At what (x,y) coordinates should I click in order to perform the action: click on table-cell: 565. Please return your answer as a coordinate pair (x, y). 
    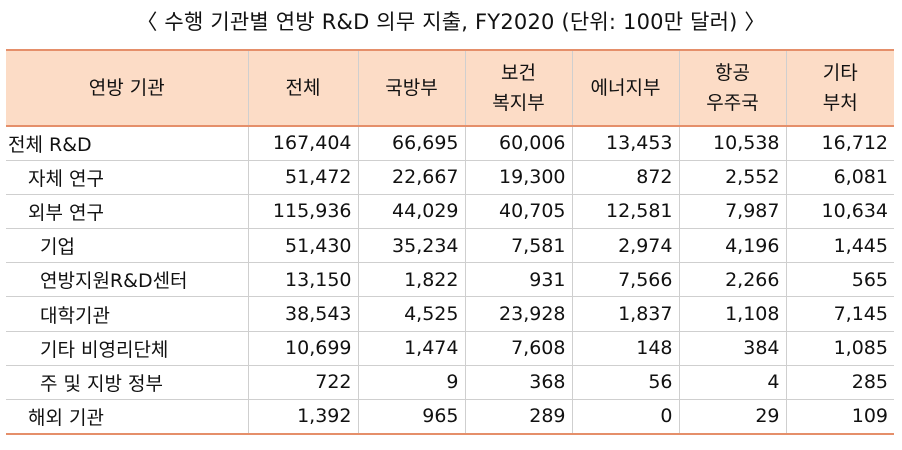
    Looking at the image, I should click on (839, 280).